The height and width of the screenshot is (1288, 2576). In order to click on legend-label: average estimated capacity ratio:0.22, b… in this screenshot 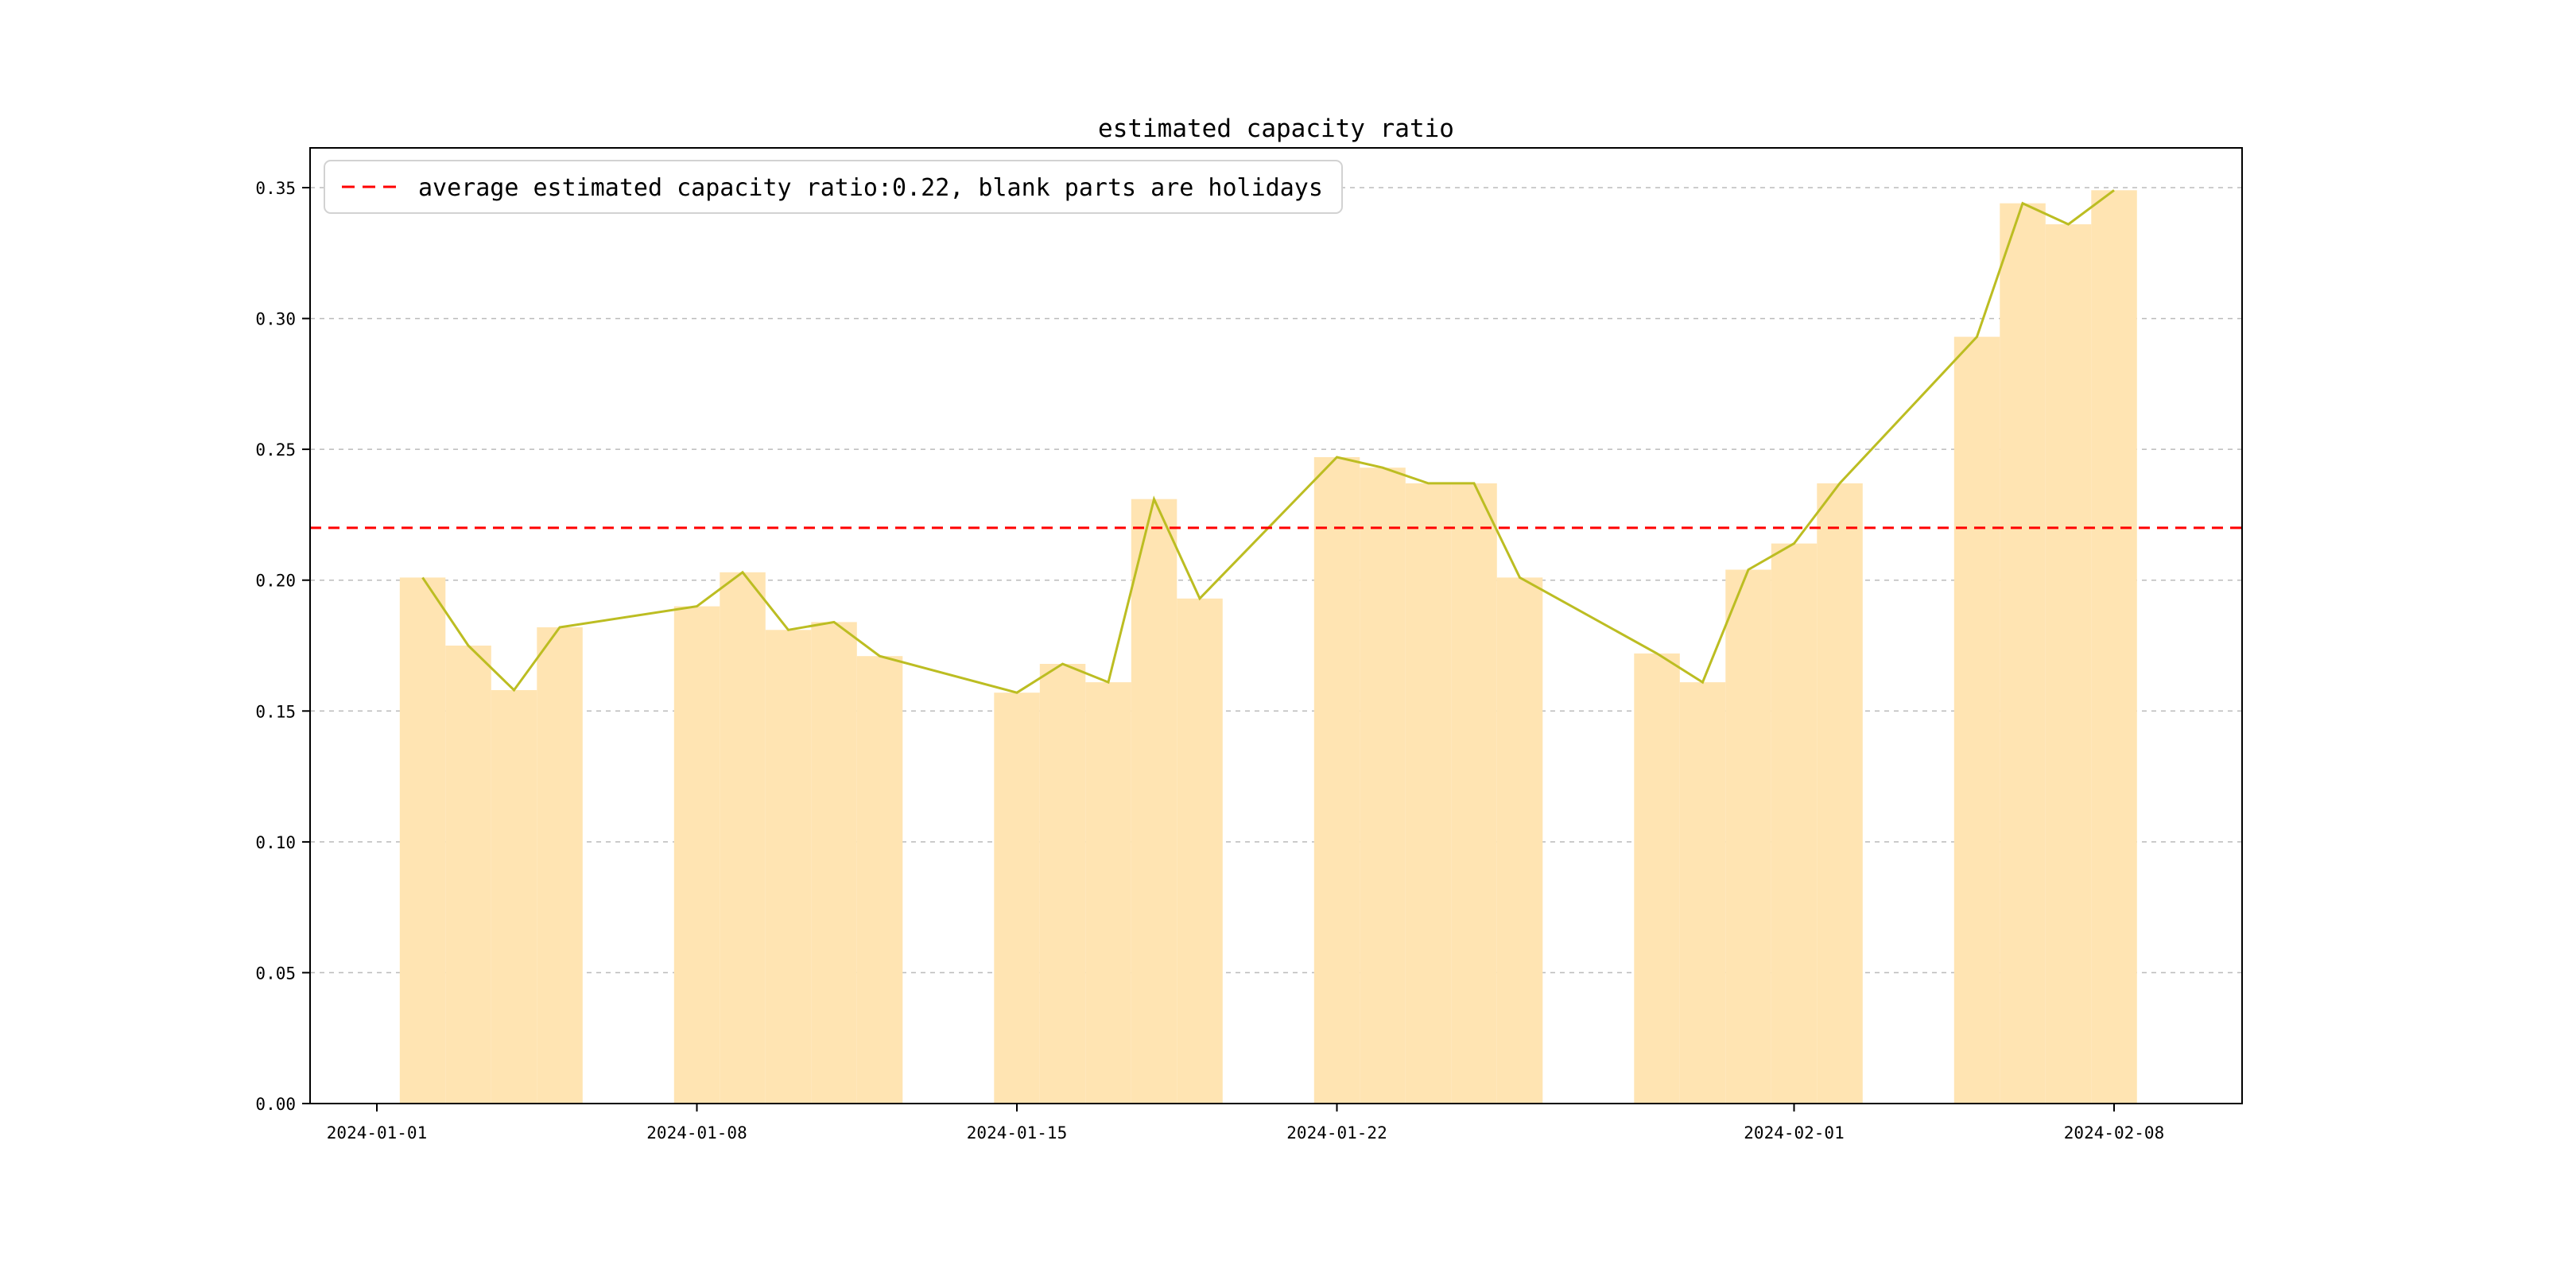, I will do `click(871, 188)`.